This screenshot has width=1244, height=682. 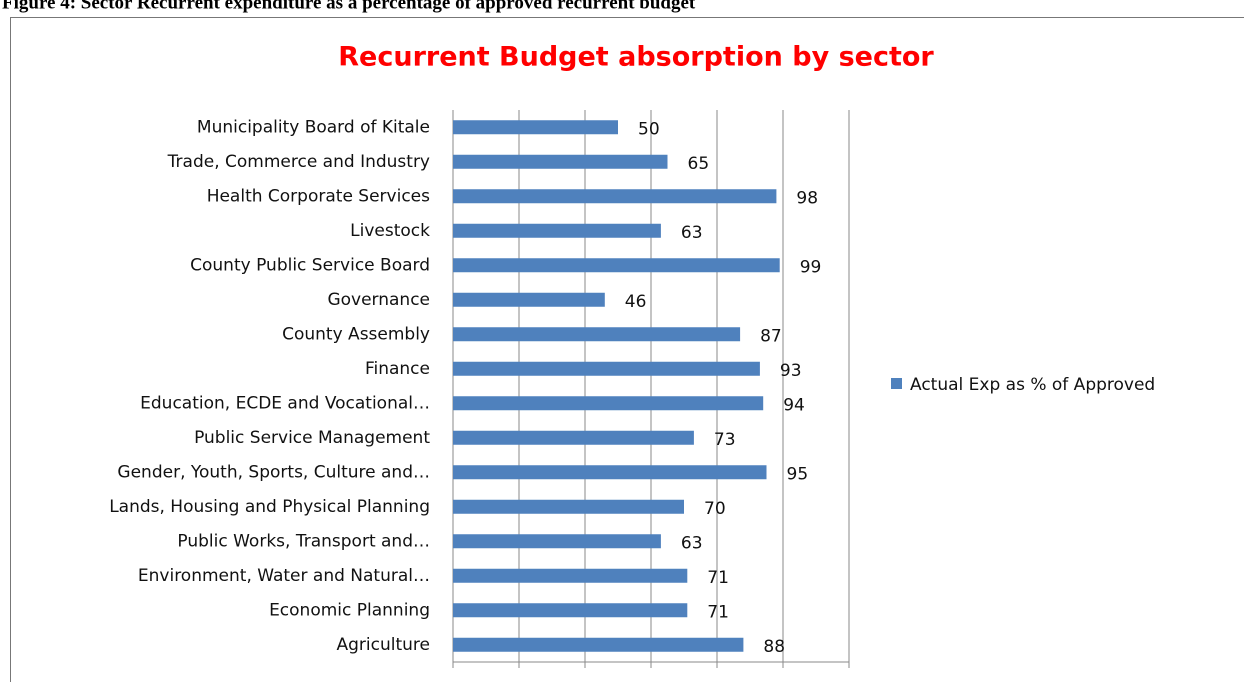 What do you see at coordinates (636, 57) in the screenshot?
I see `chart-title: Recurrent Budget absorption by sector` at bounding box center [636, 57].